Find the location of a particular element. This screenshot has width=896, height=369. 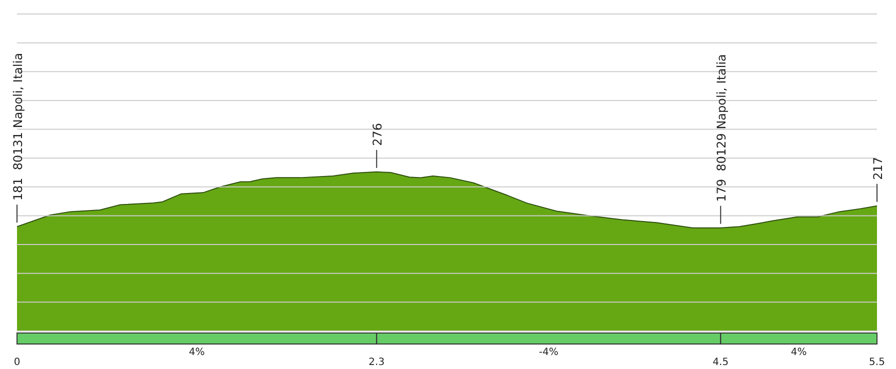

x-tick-label: 4.5 is located at coordinates (720, 362).